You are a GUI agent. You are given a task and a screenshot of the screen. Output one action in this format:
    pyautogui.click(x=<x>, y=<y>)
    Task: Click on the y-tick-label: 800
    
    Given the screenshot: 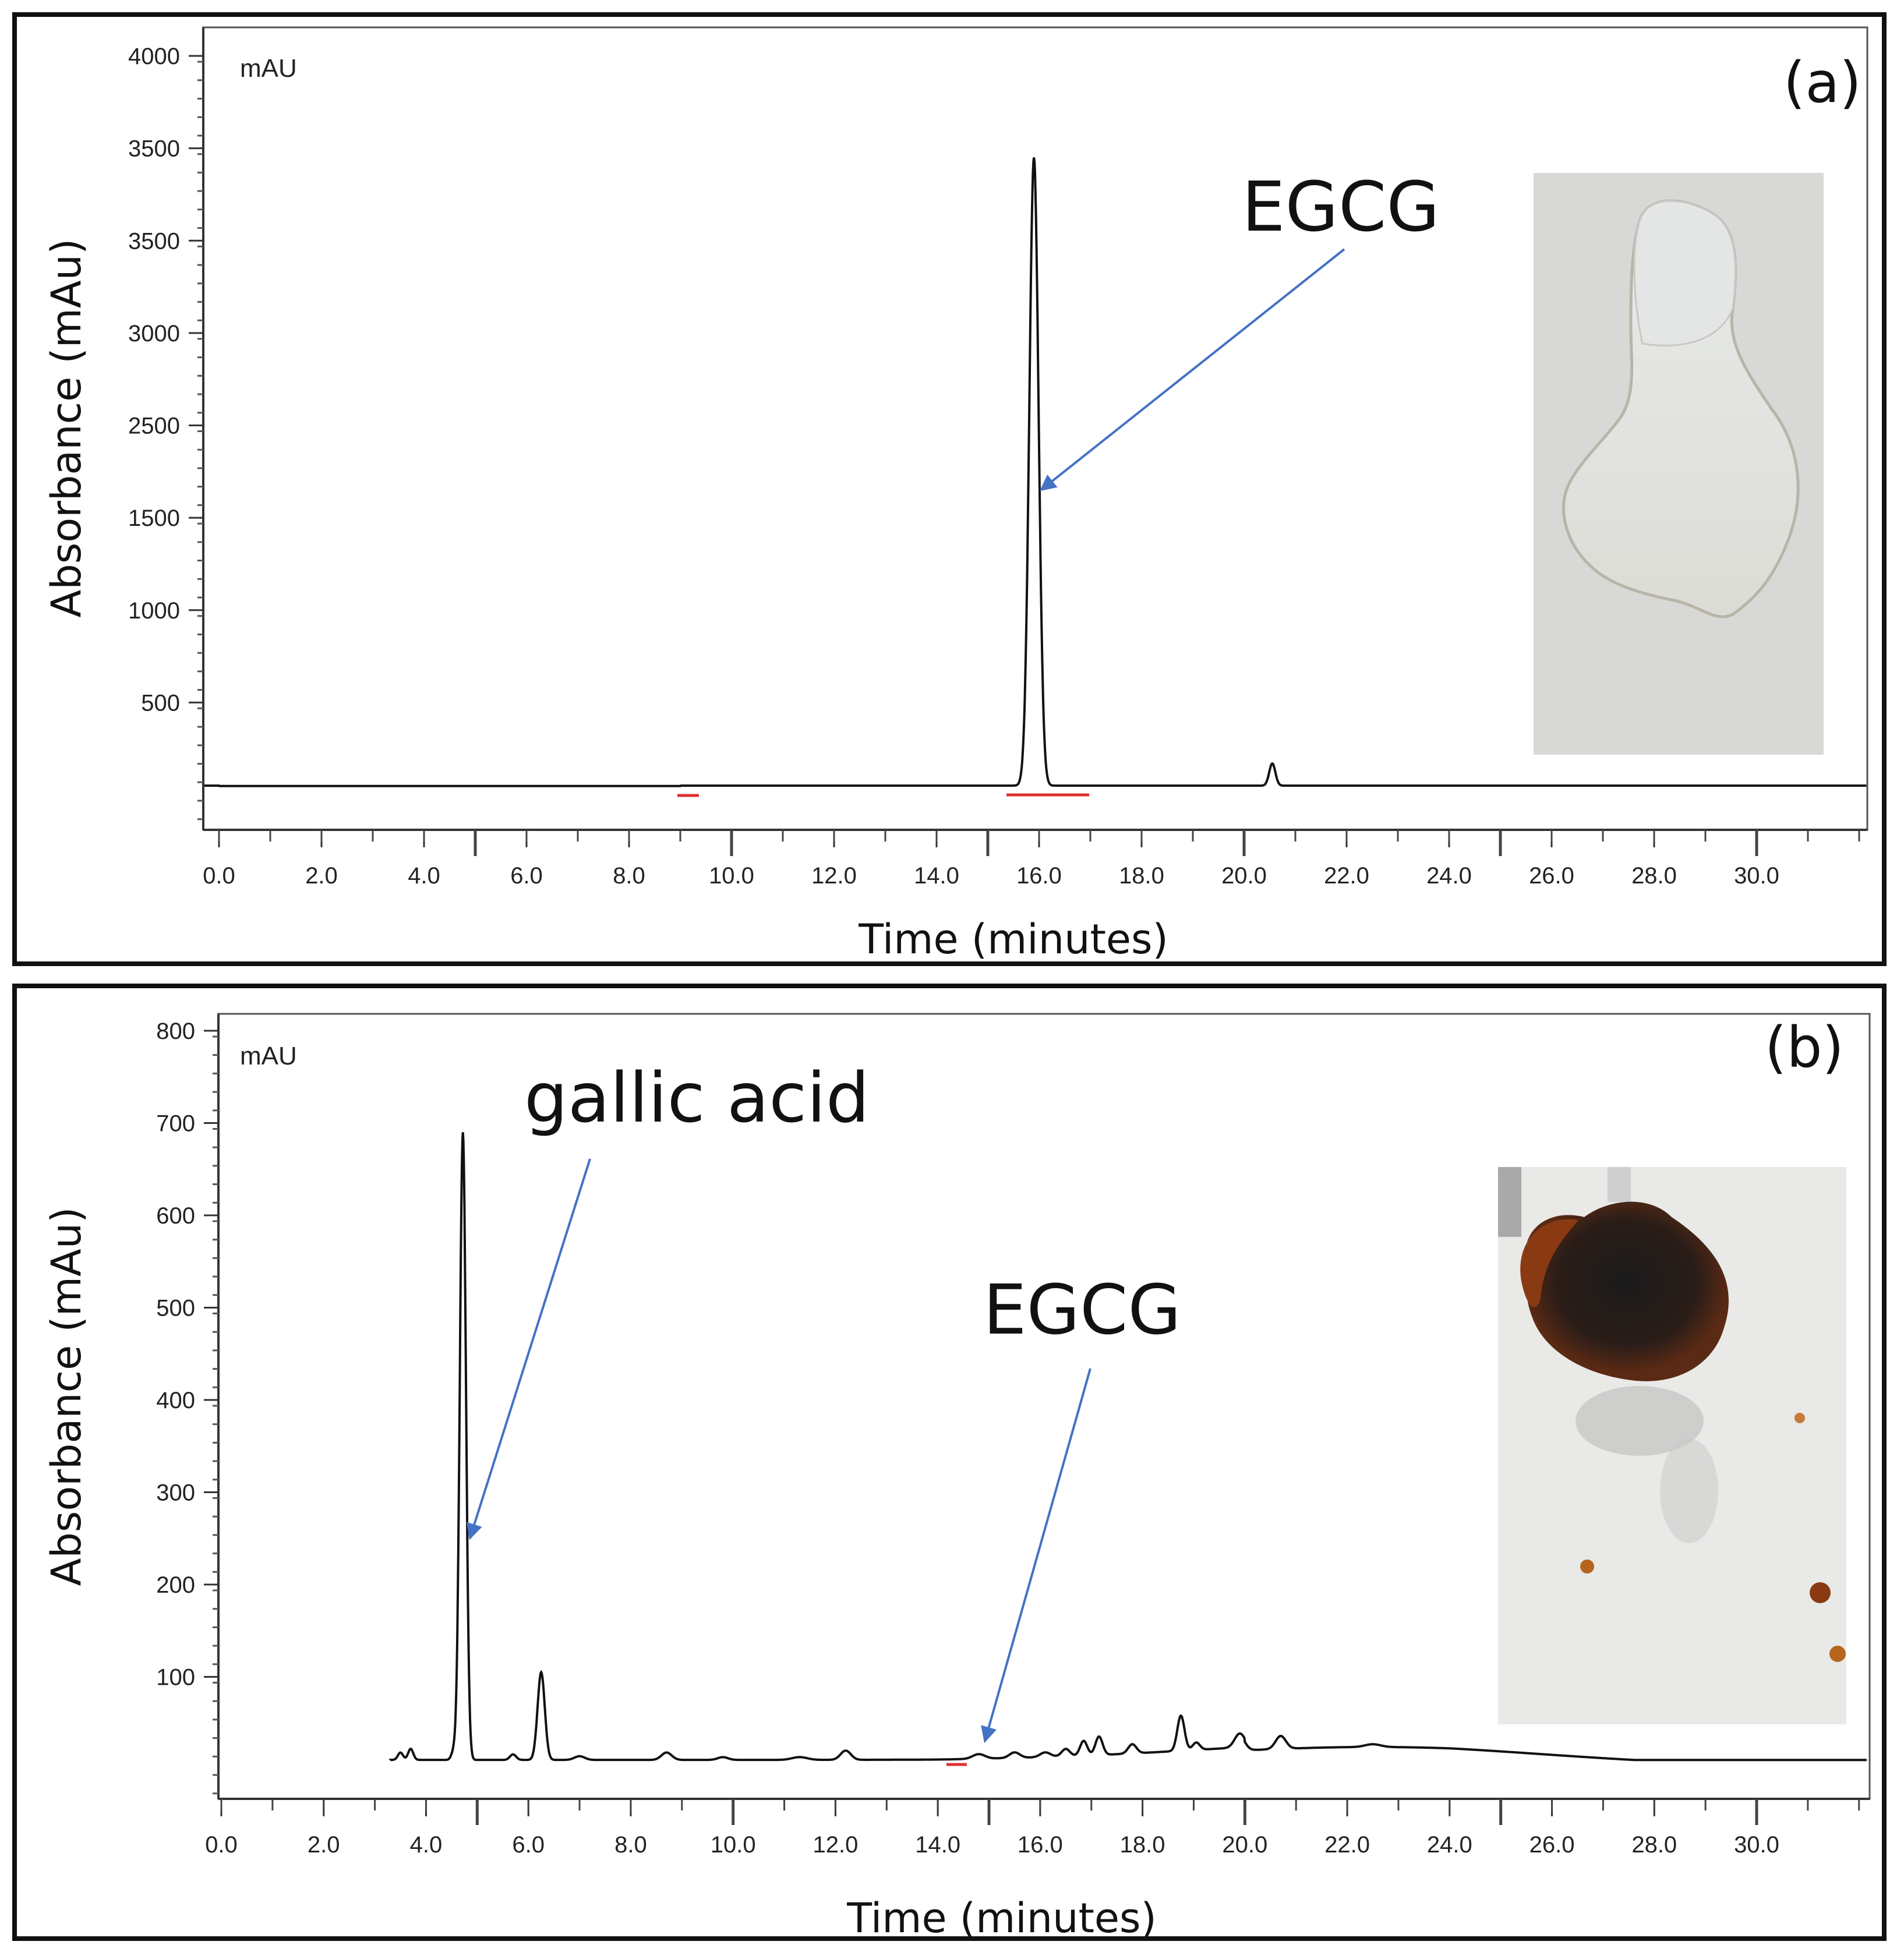 What is the action you would take?
    pyautogui.click(x=175, y=1031)
    